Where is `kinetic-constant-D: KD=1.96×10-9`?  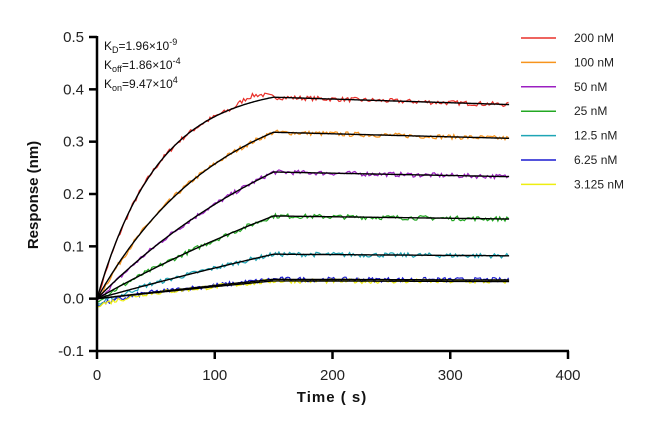 kinetic-constant-D: KD=1.96×10-9 is located at coordinates (140, 46).